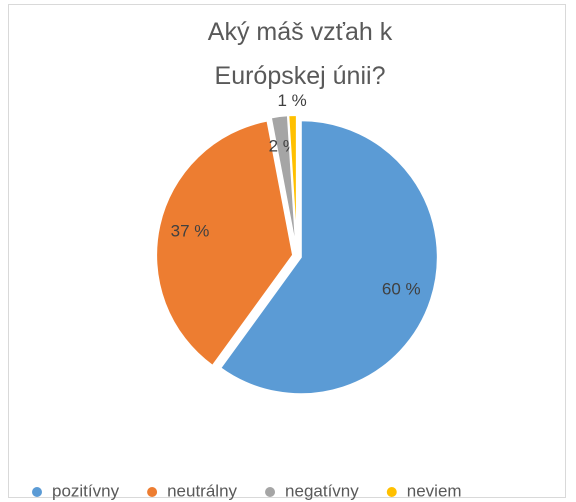  Describe the element at coordinates (291, 100) in the screenshot. I see `data-label: 1 %` at that location.